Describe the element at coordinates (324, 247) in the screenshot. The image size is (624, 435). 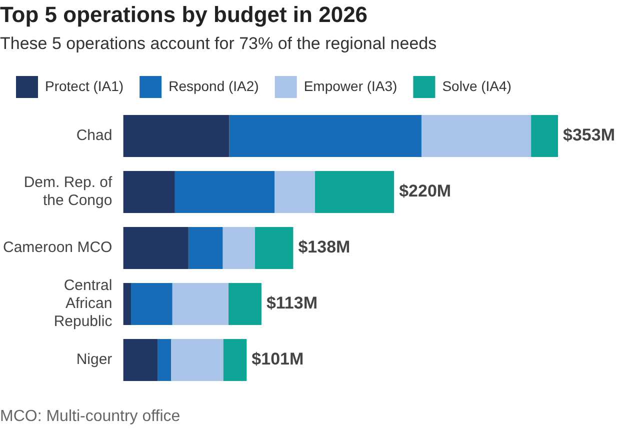
I see `annotation: $138M` at that location.